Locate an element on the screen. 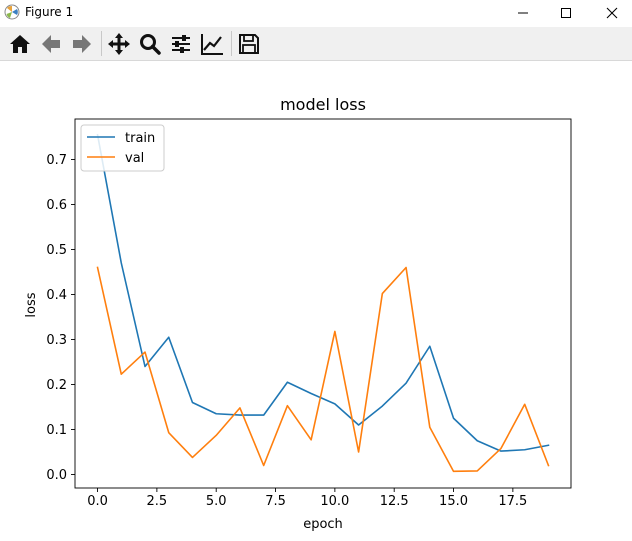 The width and height of the screenshot is (632, 541). zoom-button is located at coordinates (150, 44).